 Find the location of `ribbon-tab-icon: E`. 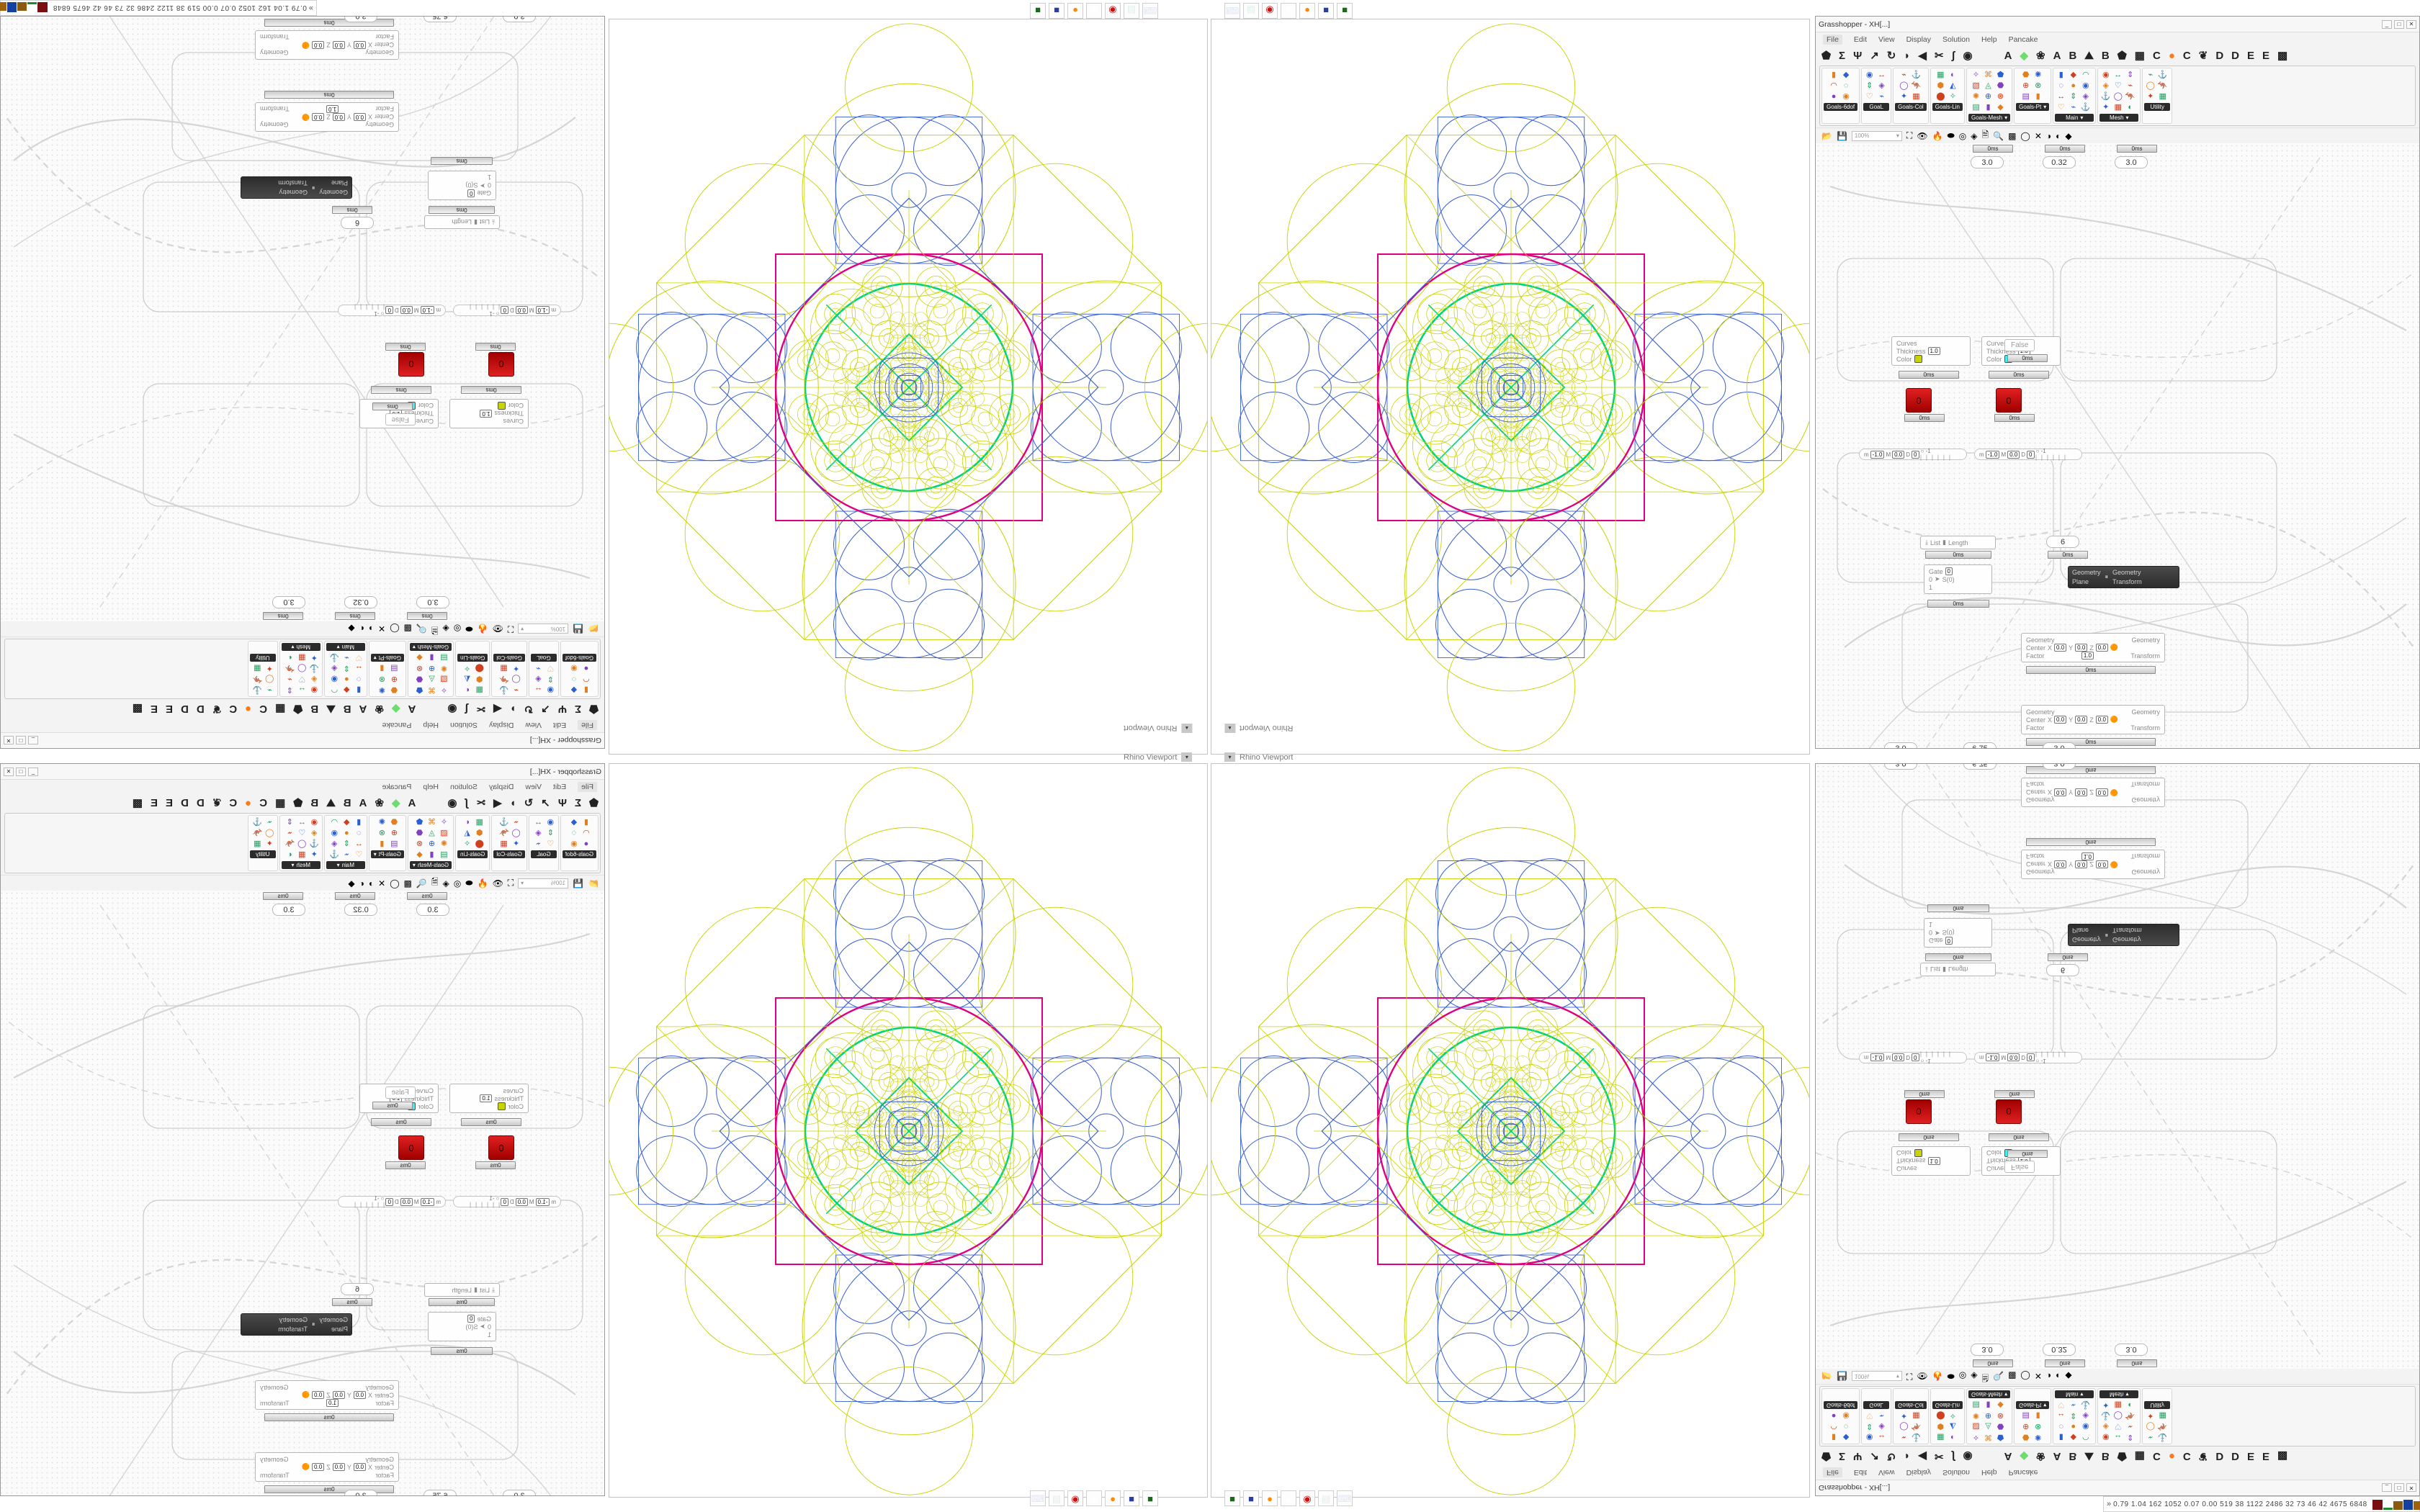

ribbon-tab-icon: E is located at coordinates (154, 709).